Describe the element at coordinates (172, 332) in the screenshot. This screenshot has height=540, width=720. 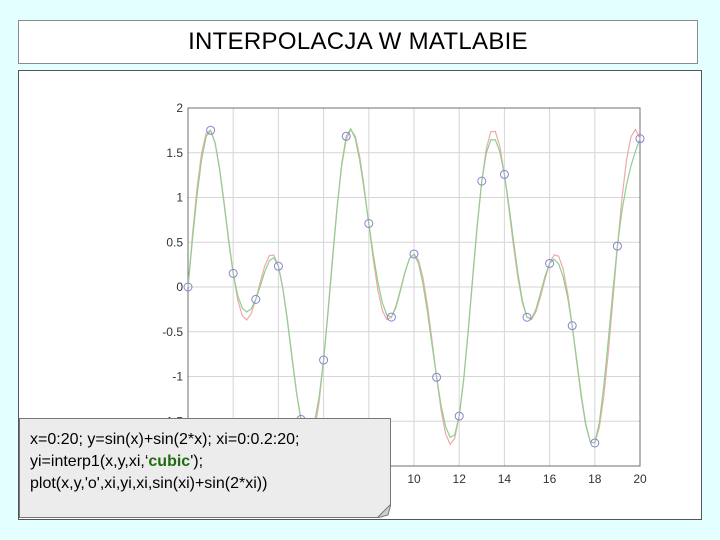
I see `y-tick-label: -0.5` at that location.